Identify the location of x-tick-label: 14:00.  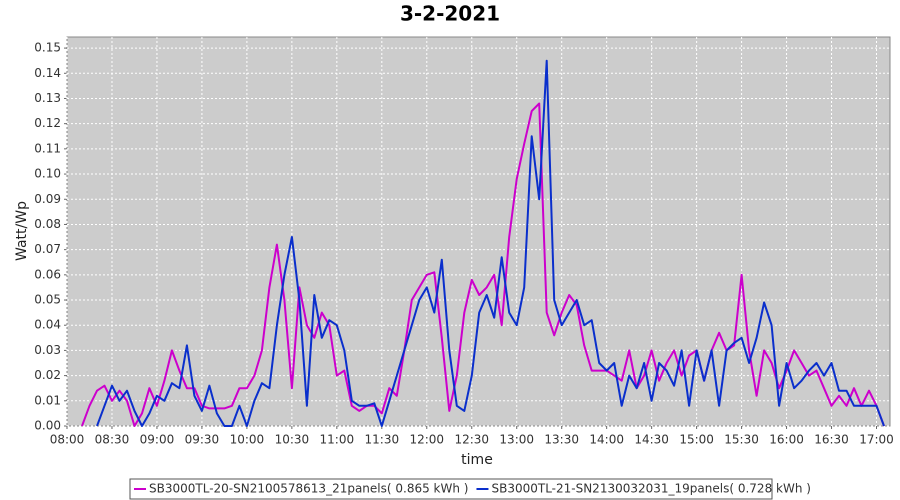
(606, 440).